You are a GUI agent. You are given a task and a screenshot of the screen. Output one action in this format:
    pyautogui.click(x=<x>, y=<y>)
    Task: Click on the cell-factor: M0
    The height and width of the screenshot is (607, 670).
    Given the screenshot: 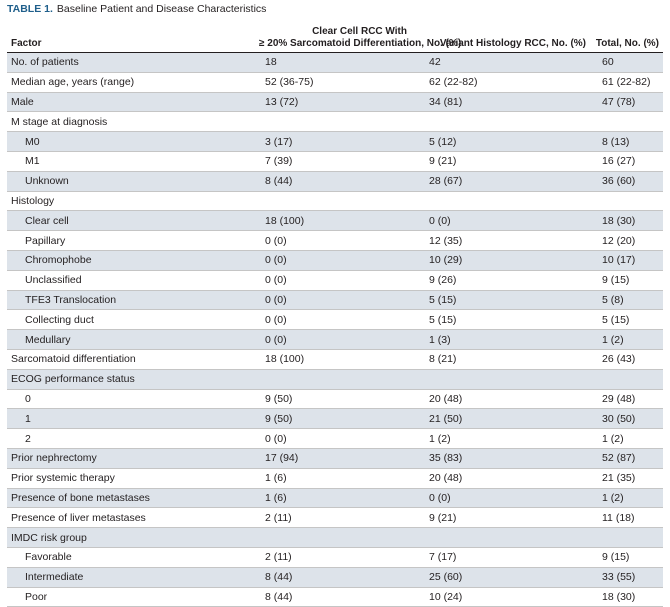 What is the action you would take?
    pyautogui.click(x=131, y=141)
    